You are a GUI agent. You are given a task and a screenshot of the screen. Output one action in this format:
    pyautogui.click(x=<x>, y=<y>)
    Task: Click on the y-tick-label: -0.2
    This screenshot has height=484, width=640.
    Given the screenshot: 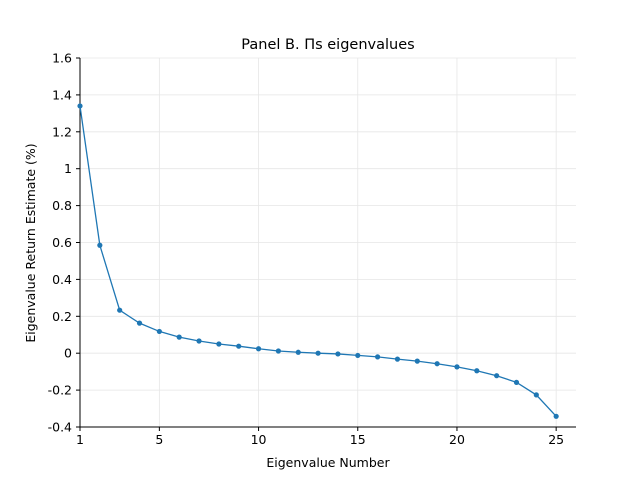 What is the action you would take?
    pyautogui.click(x=60, y=390)
    